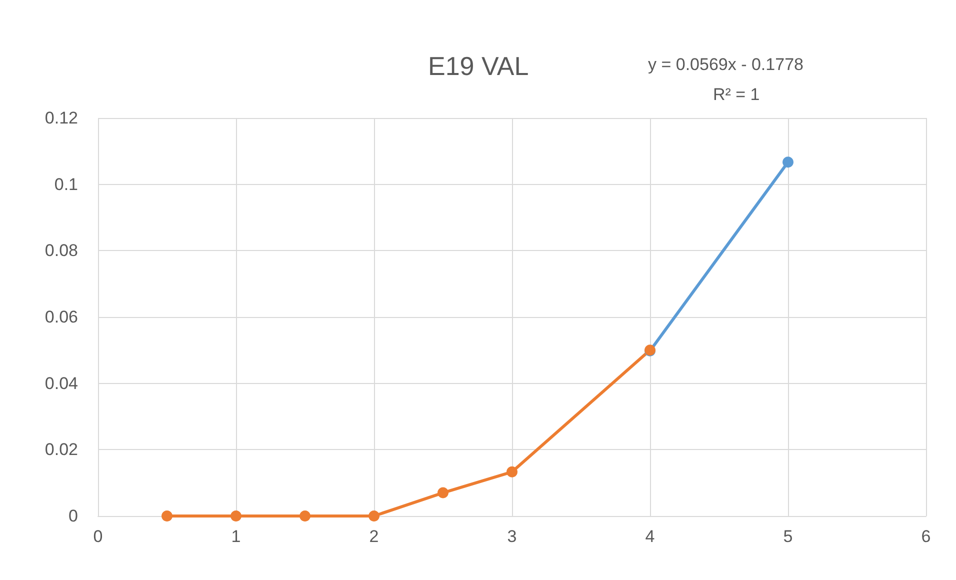 The image size is (956, 580). I want to click on y-tick-label: 0.06, so click(61, 317).